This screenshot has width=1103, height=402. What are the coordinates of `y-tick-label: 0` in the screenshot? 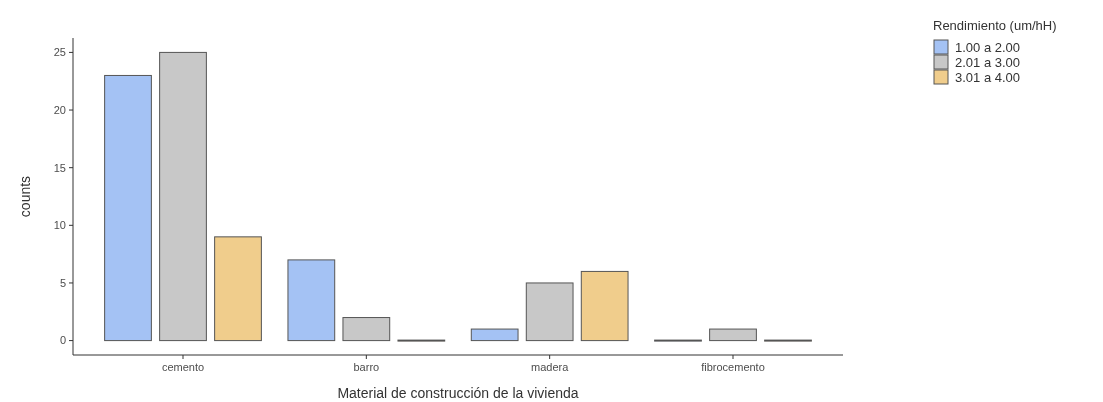 It's located at (62, 340).